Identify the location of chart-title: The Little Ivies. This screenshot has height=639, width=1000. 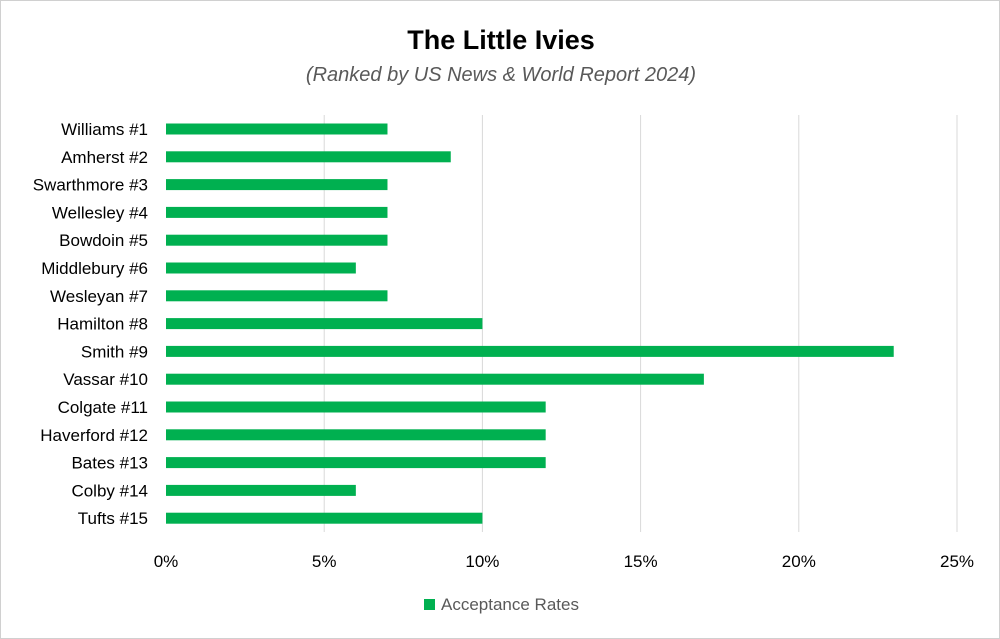
(501, 40).